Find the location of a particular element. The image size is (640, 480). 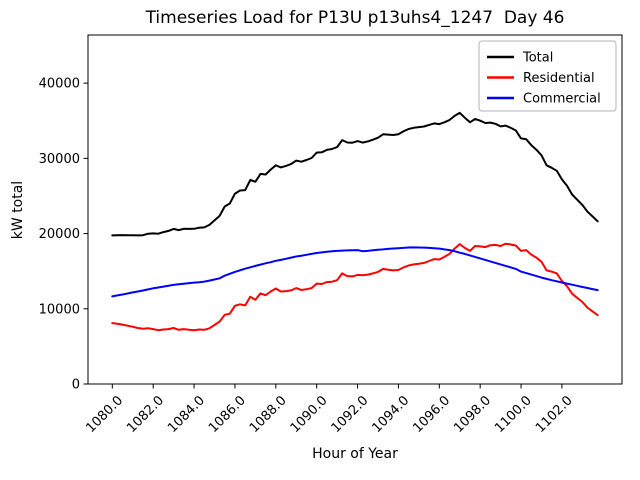

series-line-residential is located at coordinates (355, 287).